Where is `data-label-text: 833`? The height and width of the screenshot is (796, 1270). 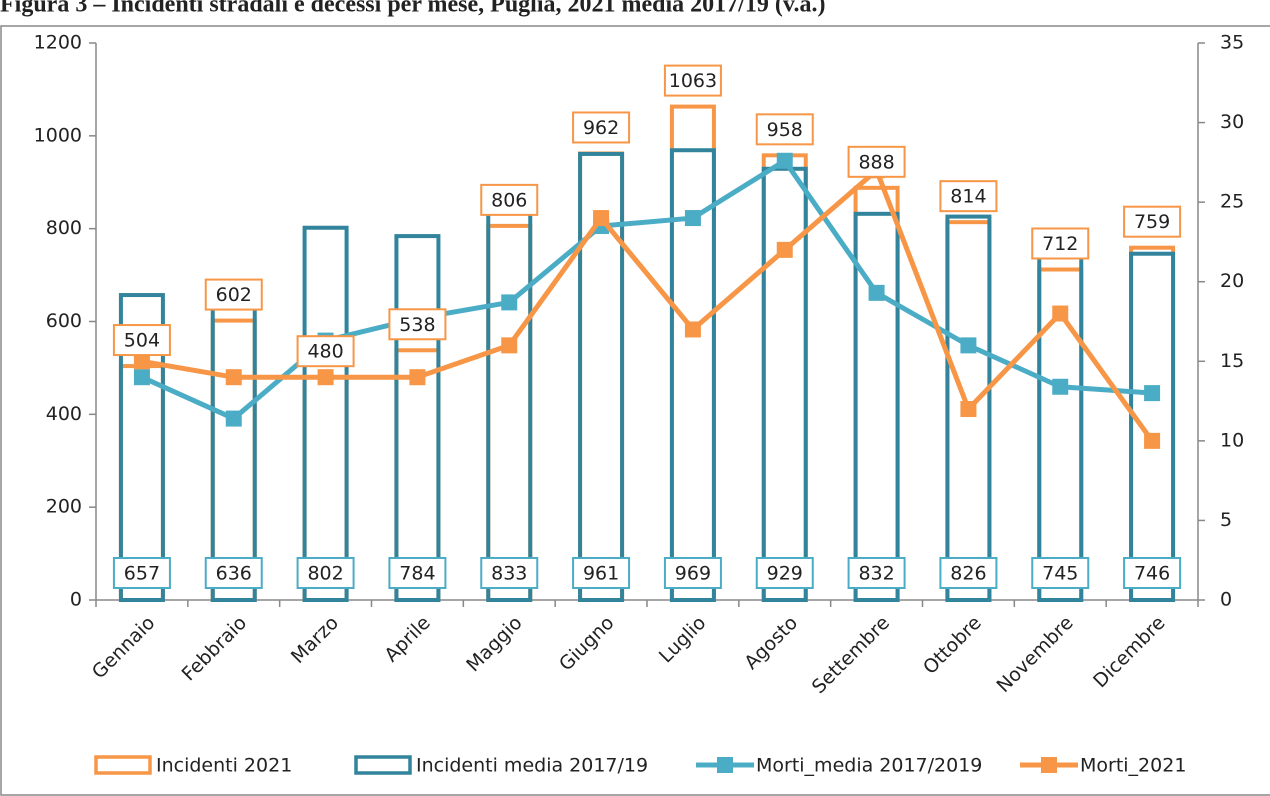
data-label-text: 833 is located at coordinates (509, 574).